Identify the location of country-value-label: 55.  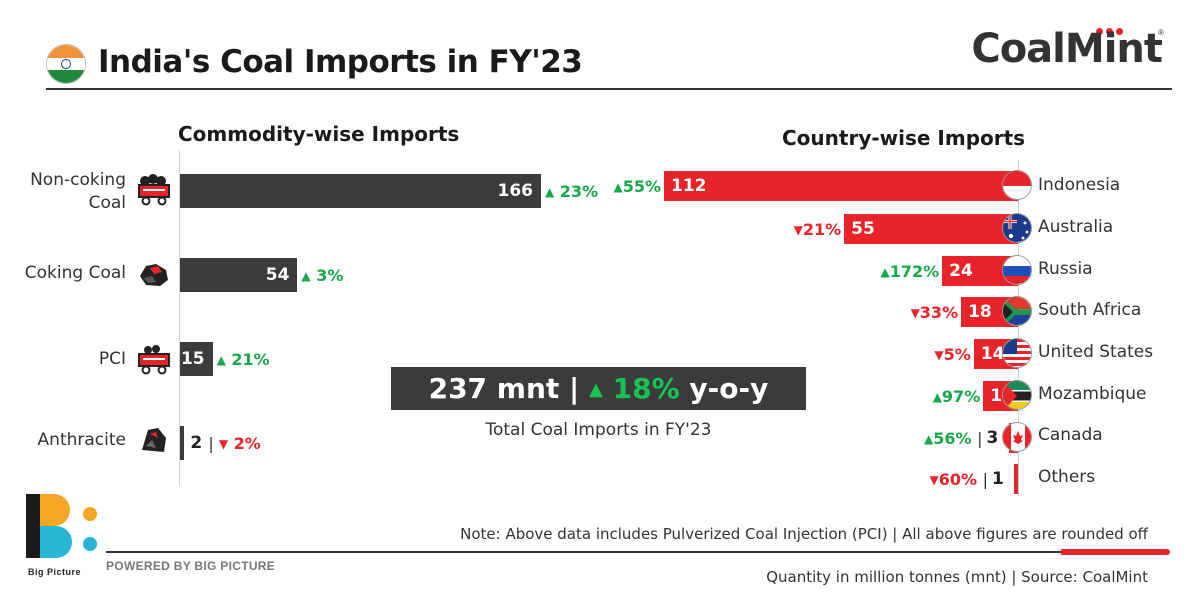
(863, 229).